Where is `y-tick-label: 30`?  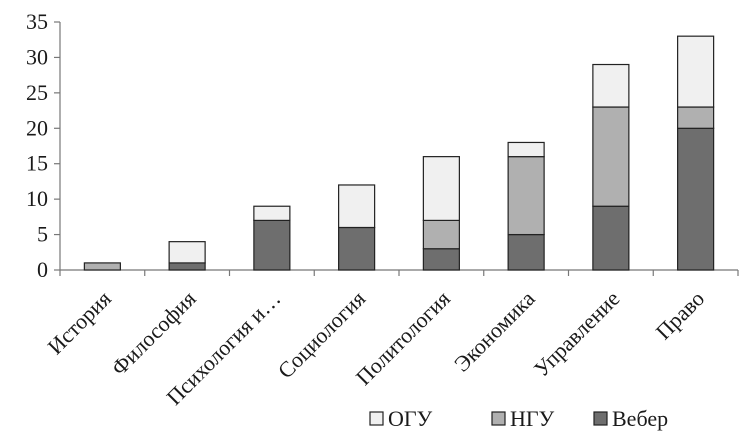
y-tick-label: 30 is located at coordinates (37, 56).